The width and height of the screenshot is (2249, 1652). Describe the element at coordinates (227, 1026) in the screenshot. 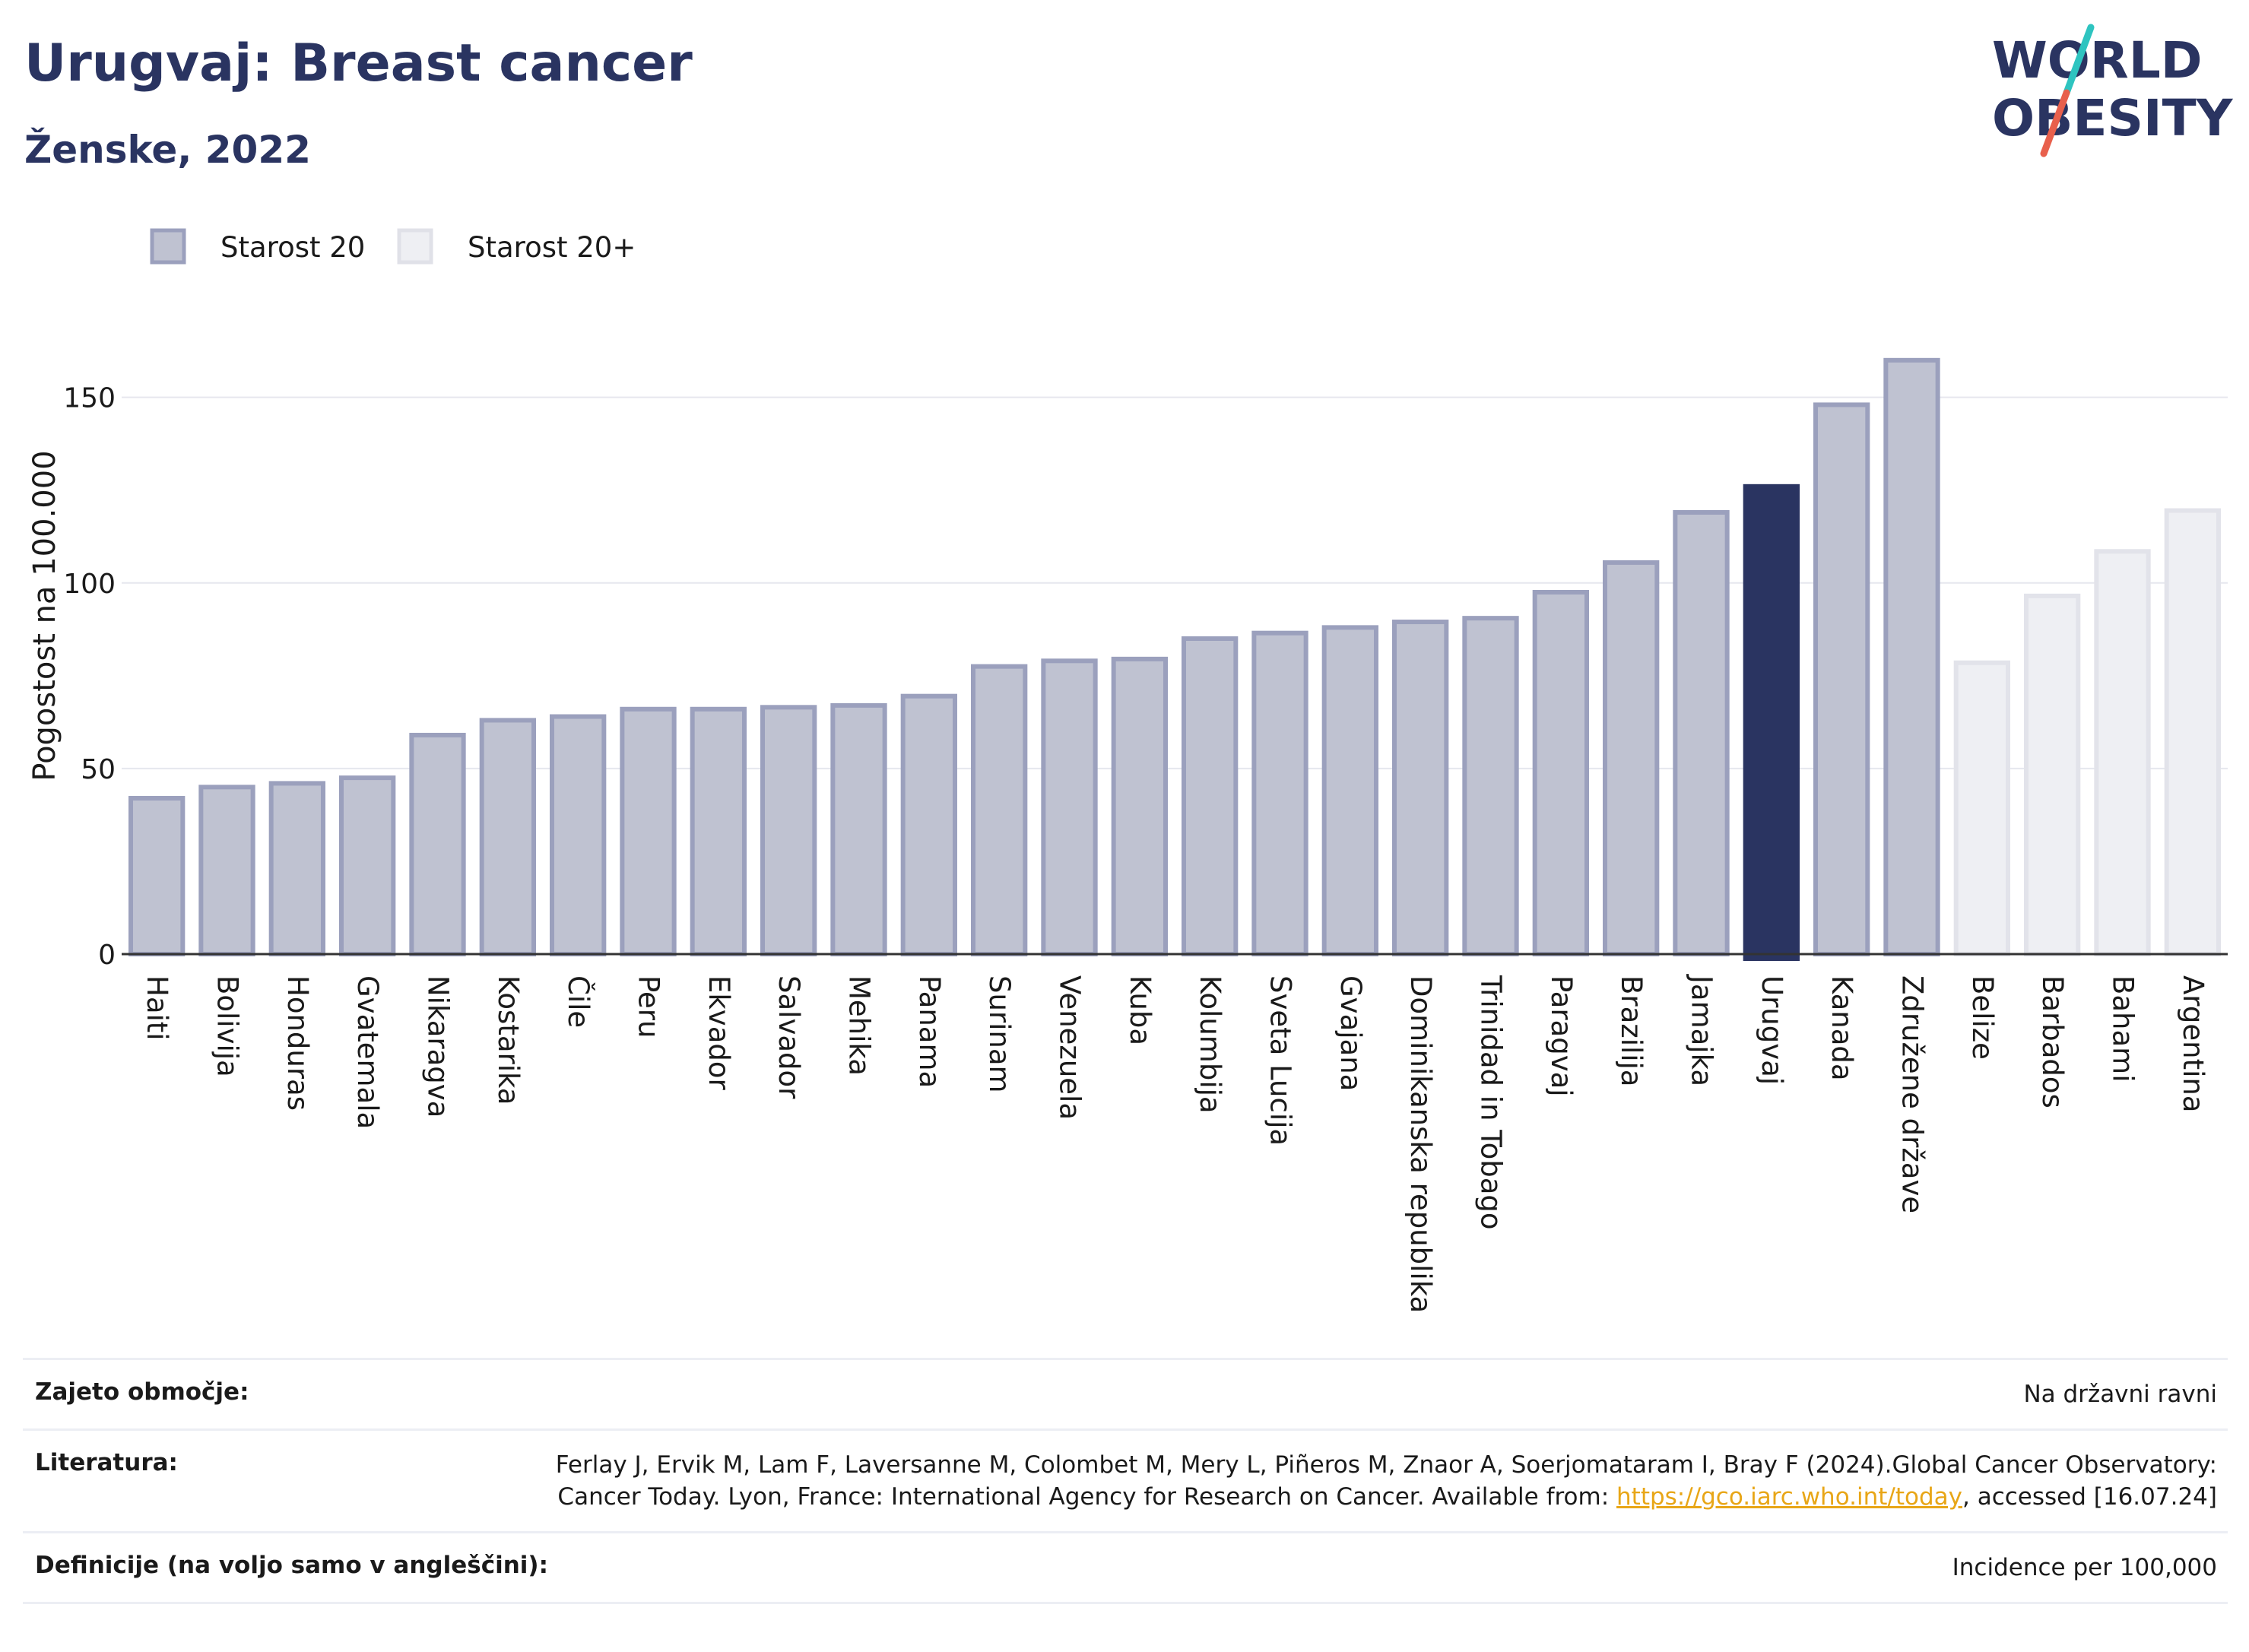

I see `x-tick-label: Bolivija` at that location.